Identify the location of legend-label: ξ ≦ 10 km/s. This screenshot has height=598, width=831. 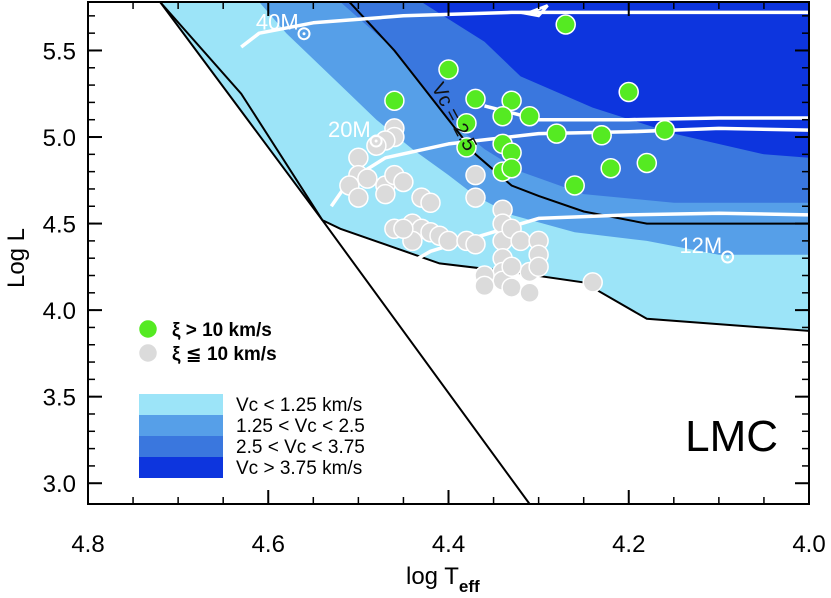
(224, 354).